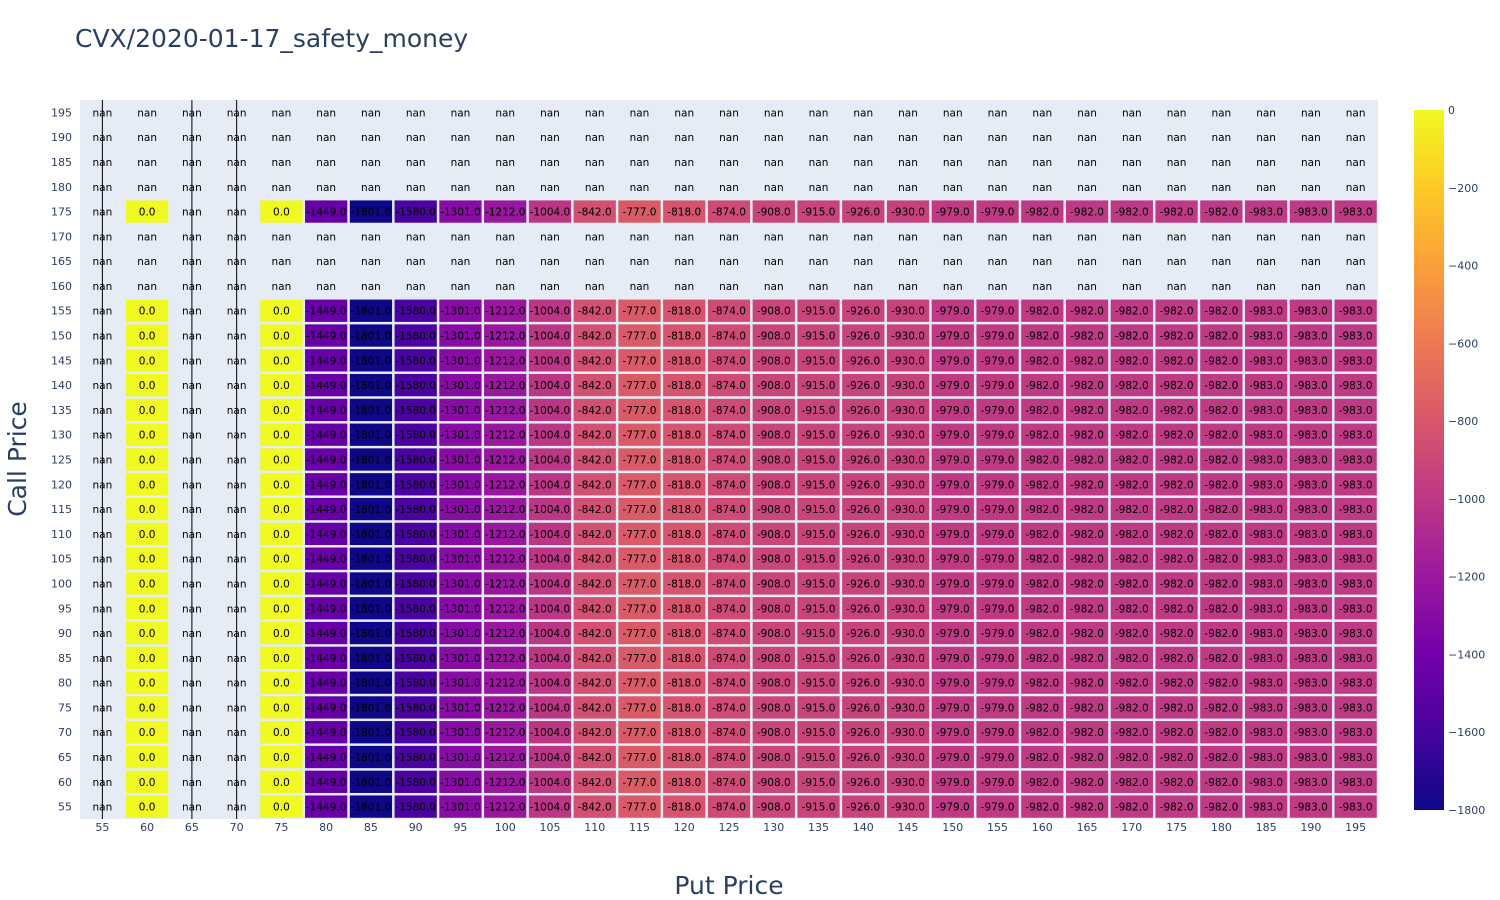  Describe the element at coordinates (640, 411) in the screenshot. I see `cell-label: -777.0` at that location.